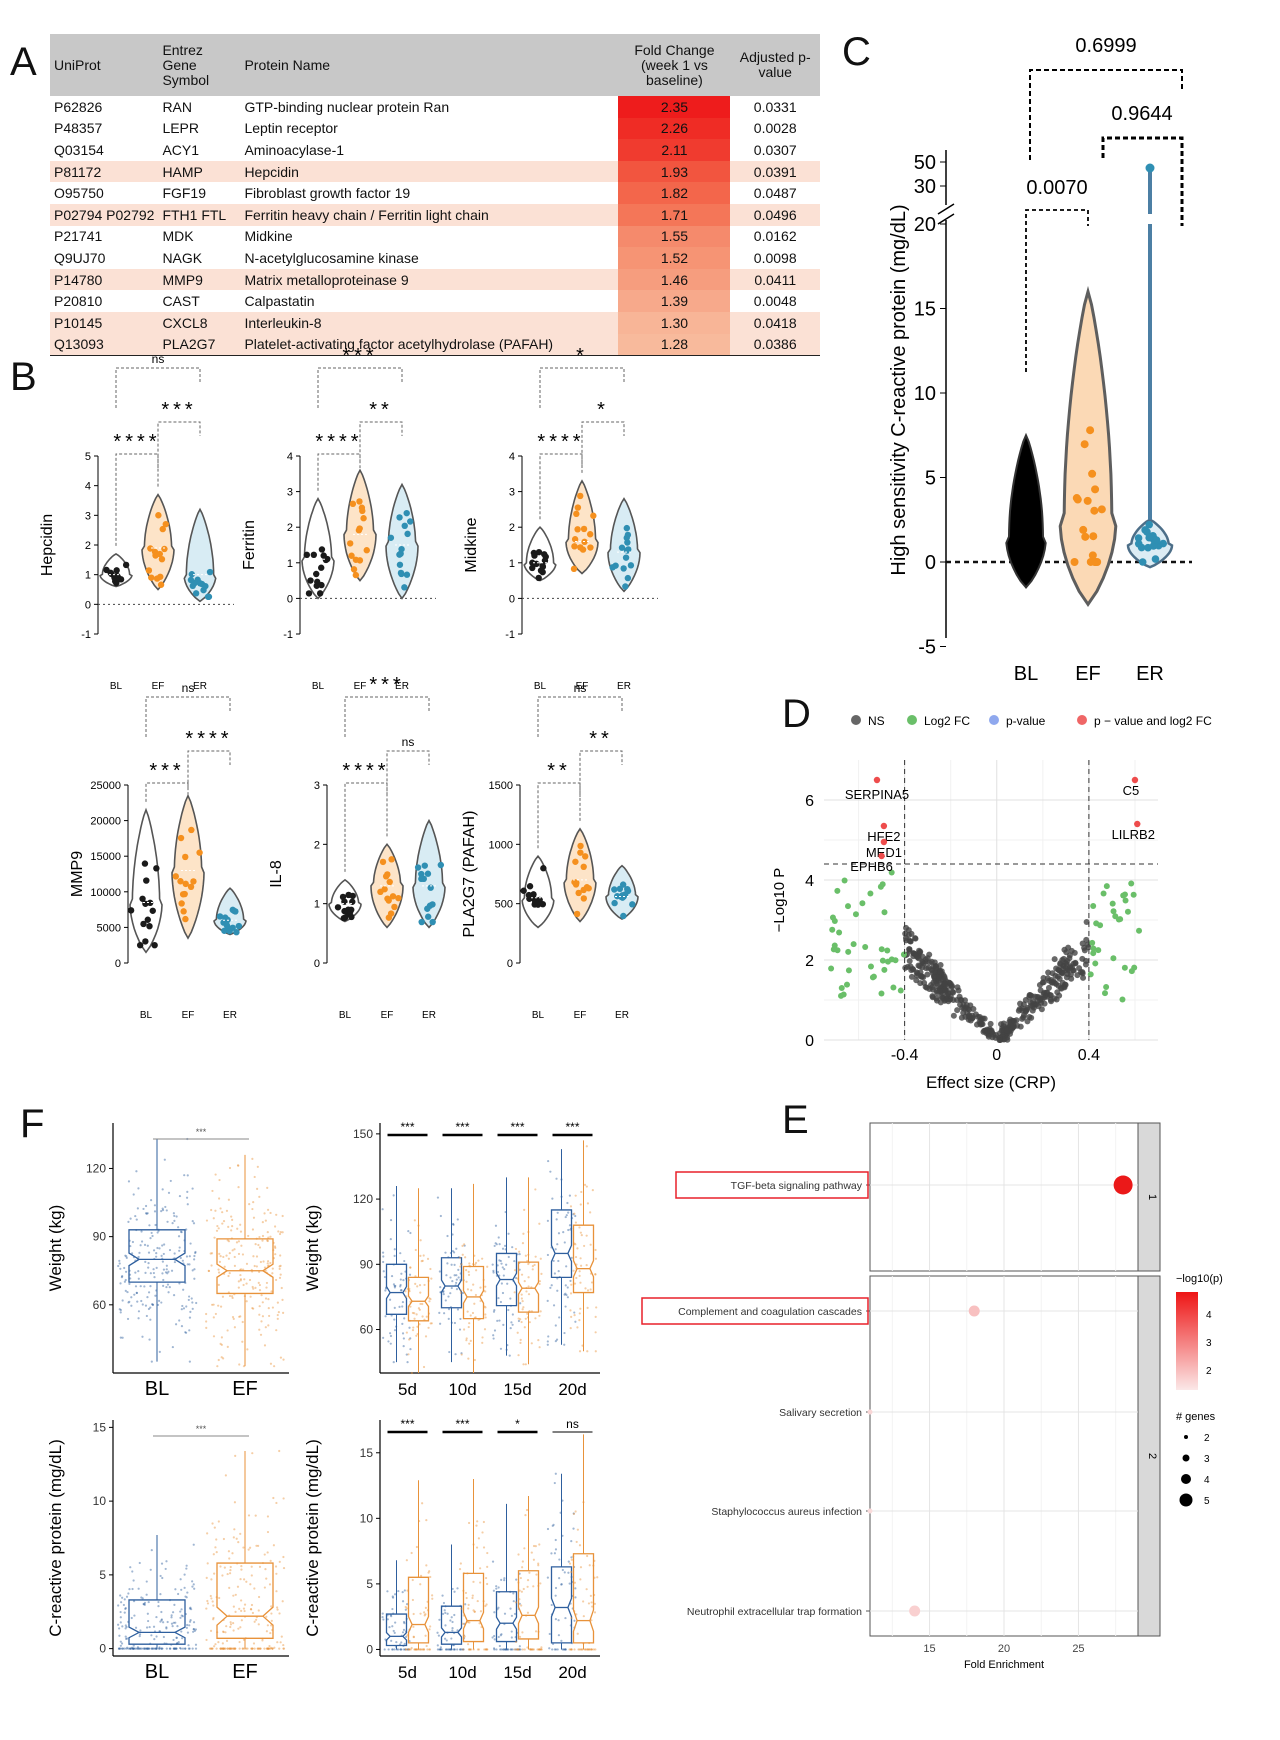 This screenshot has height=1740, width=1280. I want to click on sig-point, so click(1135, 780).